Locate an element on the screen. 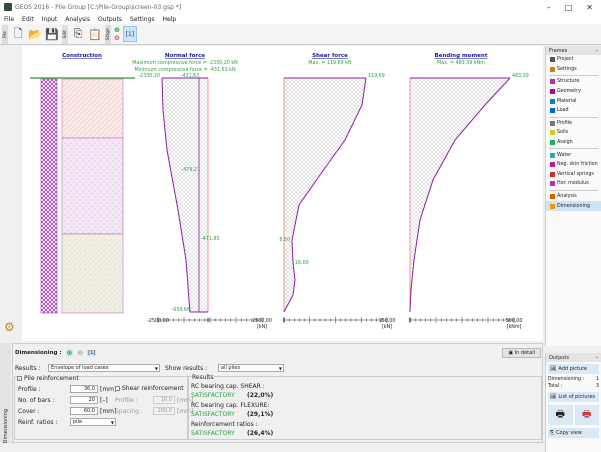 This screenshot has width=601, height=452. frame-item-load: Load is located at coordinates (573, 111).